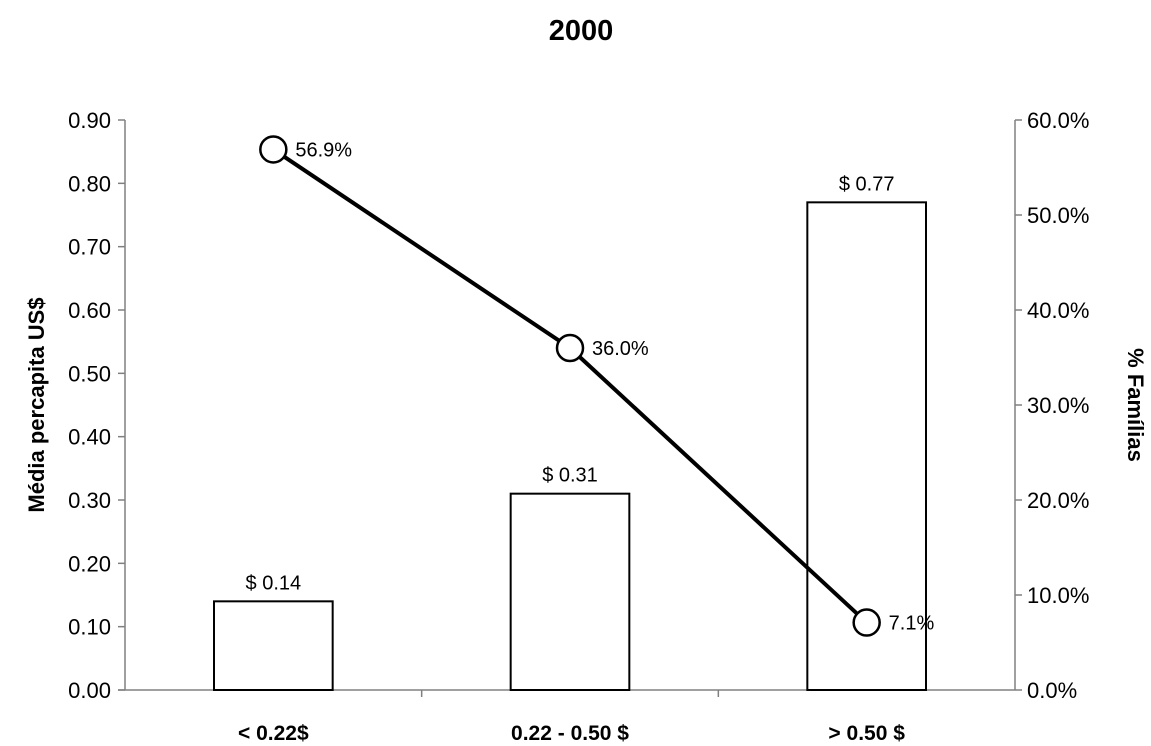  I want to click on y-axis-title: Média percapita US$, so click(36, 404).